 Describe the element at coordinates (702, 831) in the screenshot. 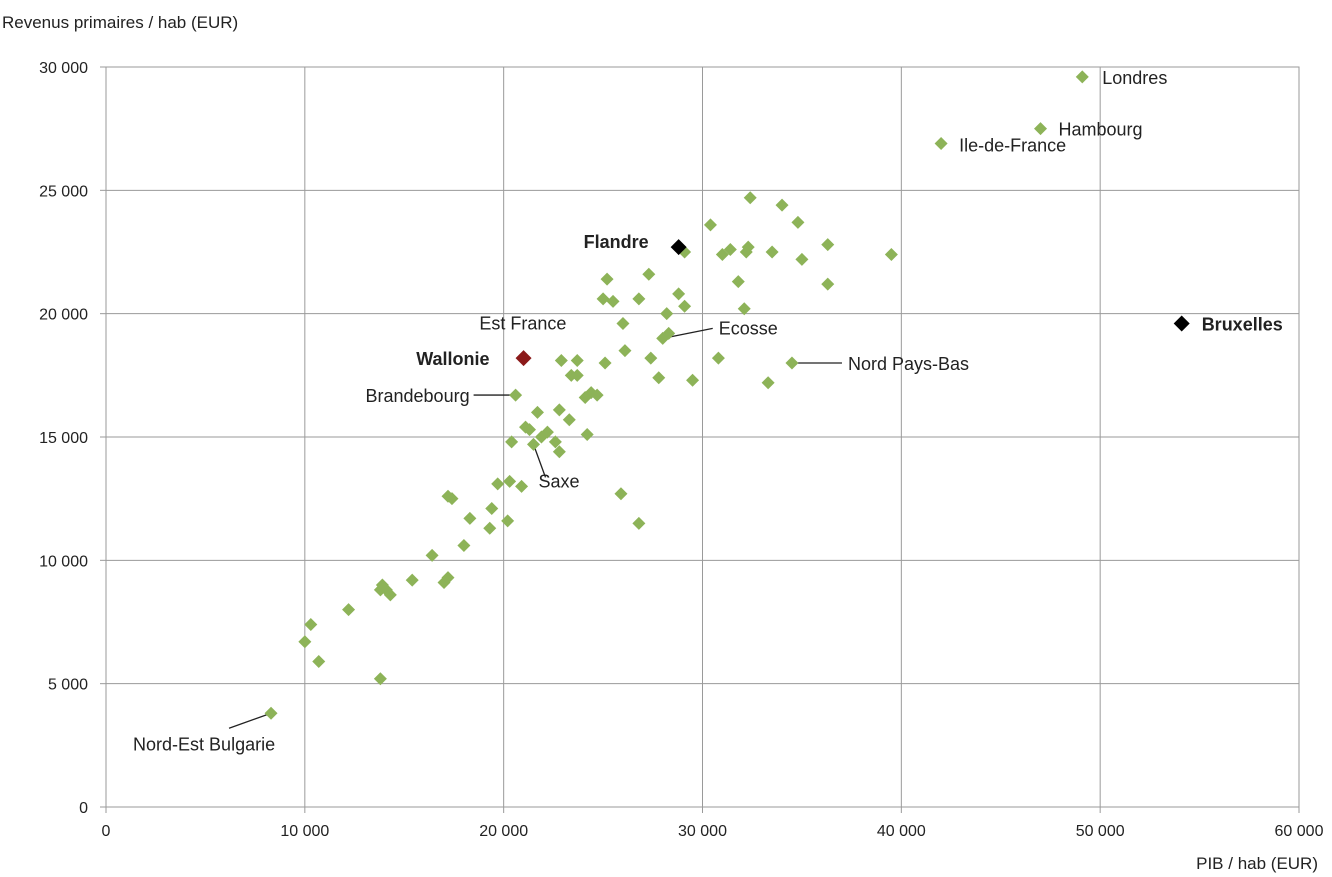

I see `x-tick-label: 30 000` at that location.